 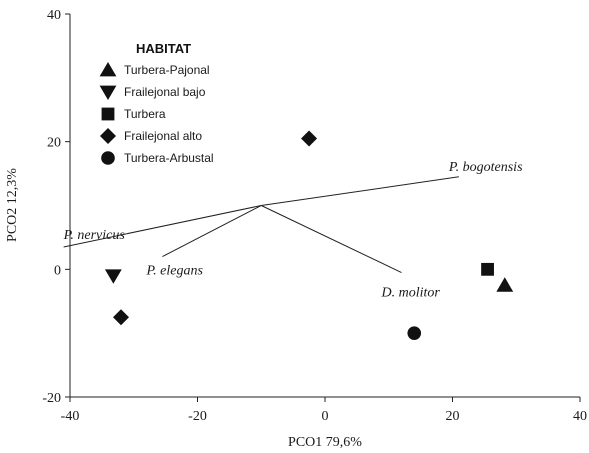 I want to click on legend-marker-triangle-down, so click(x=108, y=92).